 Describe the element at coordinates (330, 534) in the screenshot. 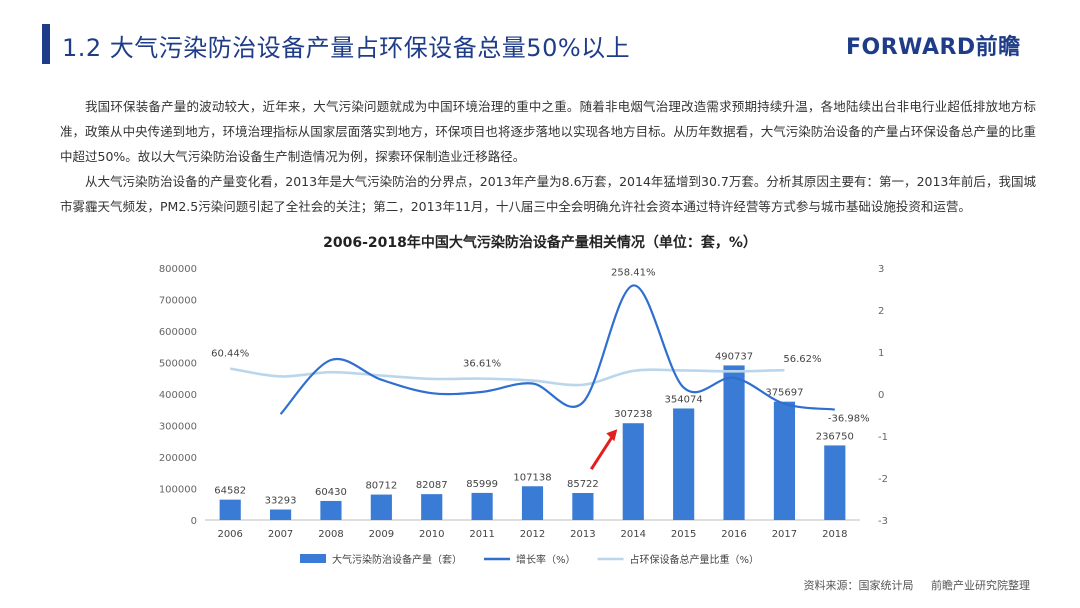

I see `x-tick-label: 2008` at that location.